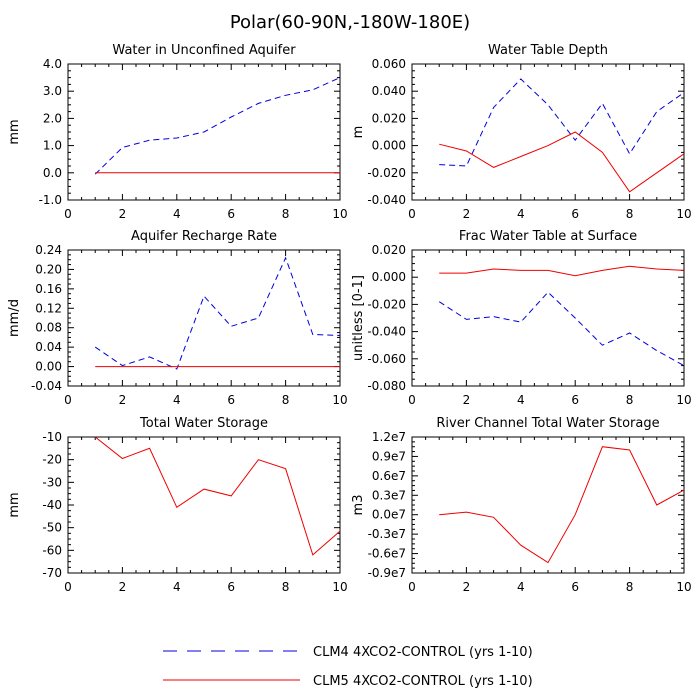 Image resolution: width=700 pixels, height=700 pixels. Describe the element at coordinates (389, 476) in the screenshot. I see `y-tick-label: 0.6e7` at that location.